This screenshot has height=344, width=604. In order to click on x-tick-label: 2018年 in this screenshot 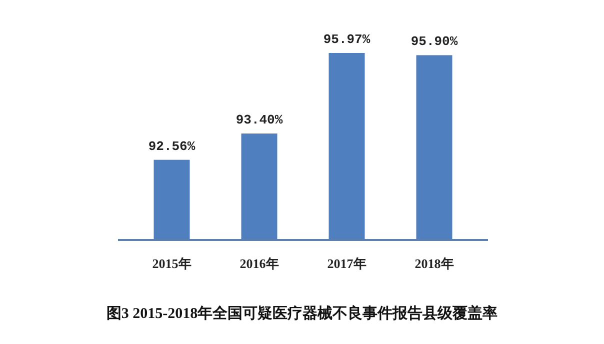, I will do `click(434, 263)`.